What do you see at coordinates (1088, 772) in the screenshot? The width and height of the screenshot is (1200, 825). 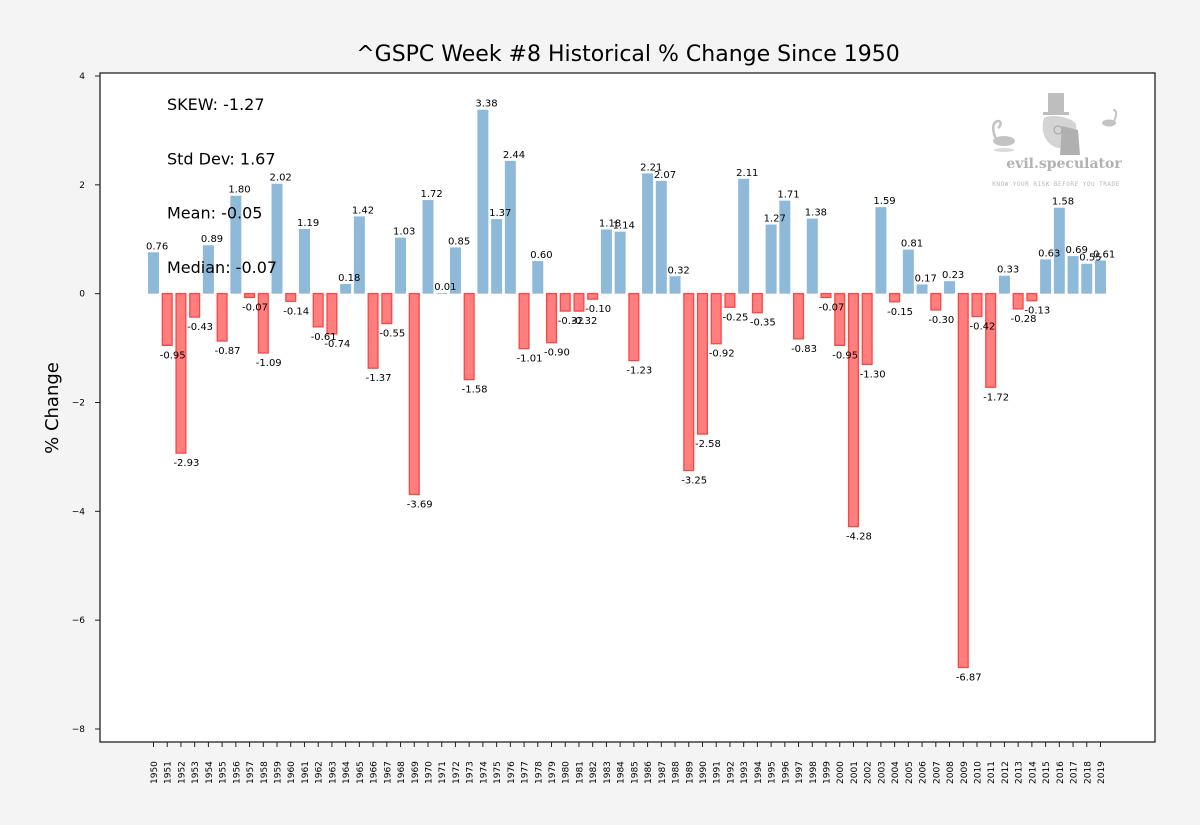 I see `x-tick-label: 2018` at bounding box center [1088, 772].